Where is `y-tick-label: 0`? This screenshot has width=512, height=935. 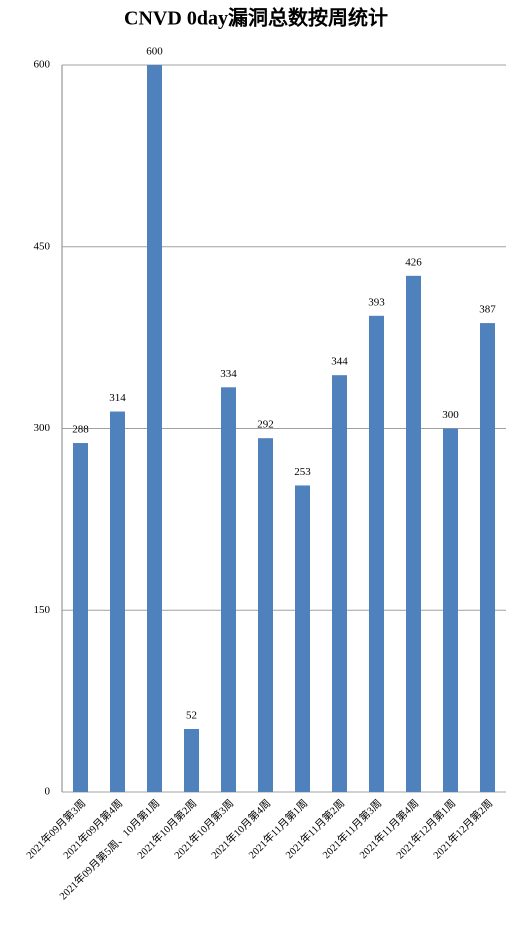
y-tick-label: 0 is located at coordinates (48, 792).